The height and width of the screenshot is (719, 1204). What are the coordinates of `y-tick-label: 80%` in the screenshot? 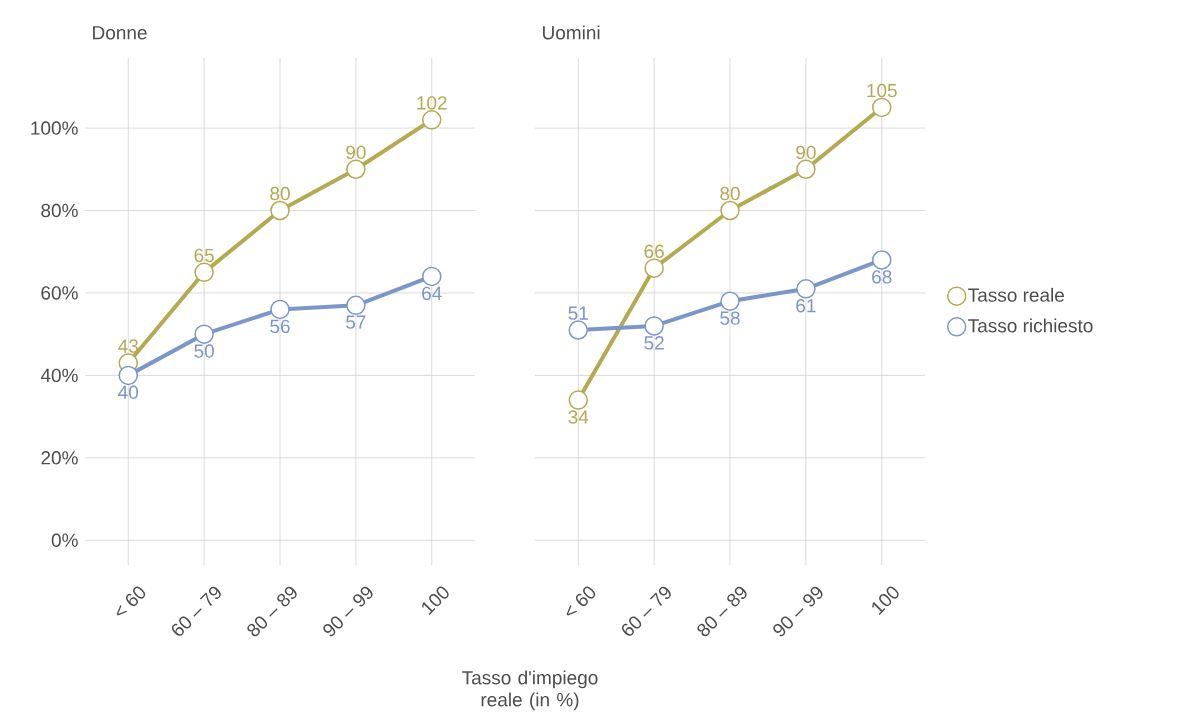 It's located at (59, 210).